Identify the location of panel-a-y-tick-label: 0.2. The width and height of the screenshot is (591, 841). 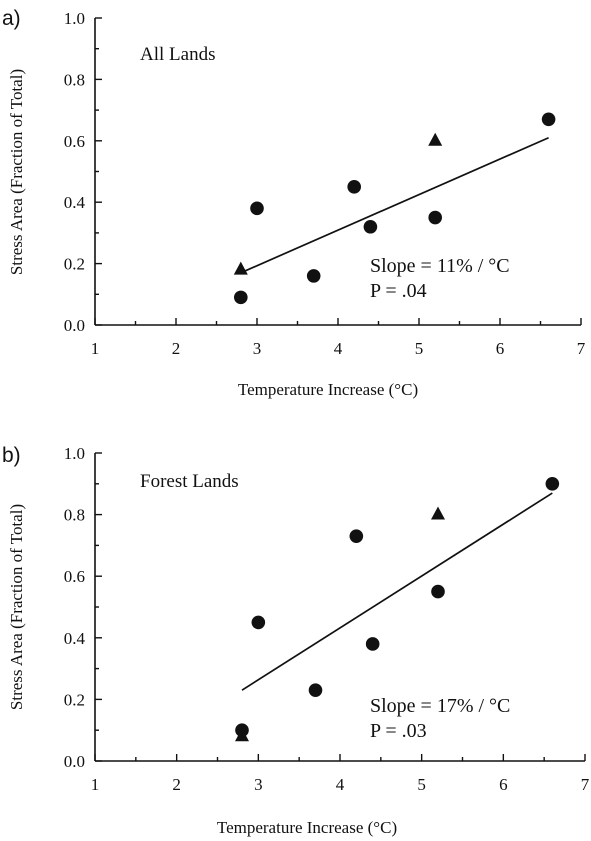
(74, 264).